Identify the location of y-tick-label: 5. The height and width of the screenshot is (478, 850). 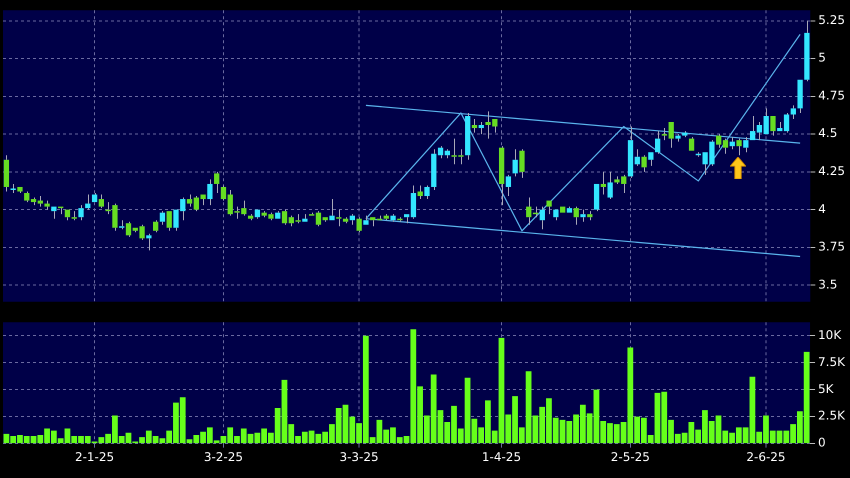
(822, 57).